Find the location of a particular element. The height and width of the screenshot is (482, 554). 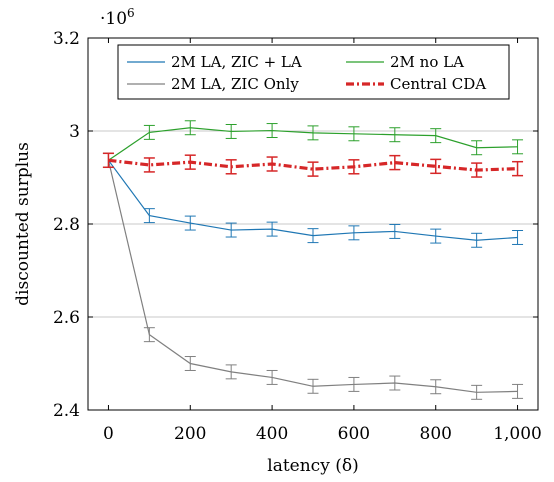

x-tick-label: 800 is located at coordinates (436, 434).